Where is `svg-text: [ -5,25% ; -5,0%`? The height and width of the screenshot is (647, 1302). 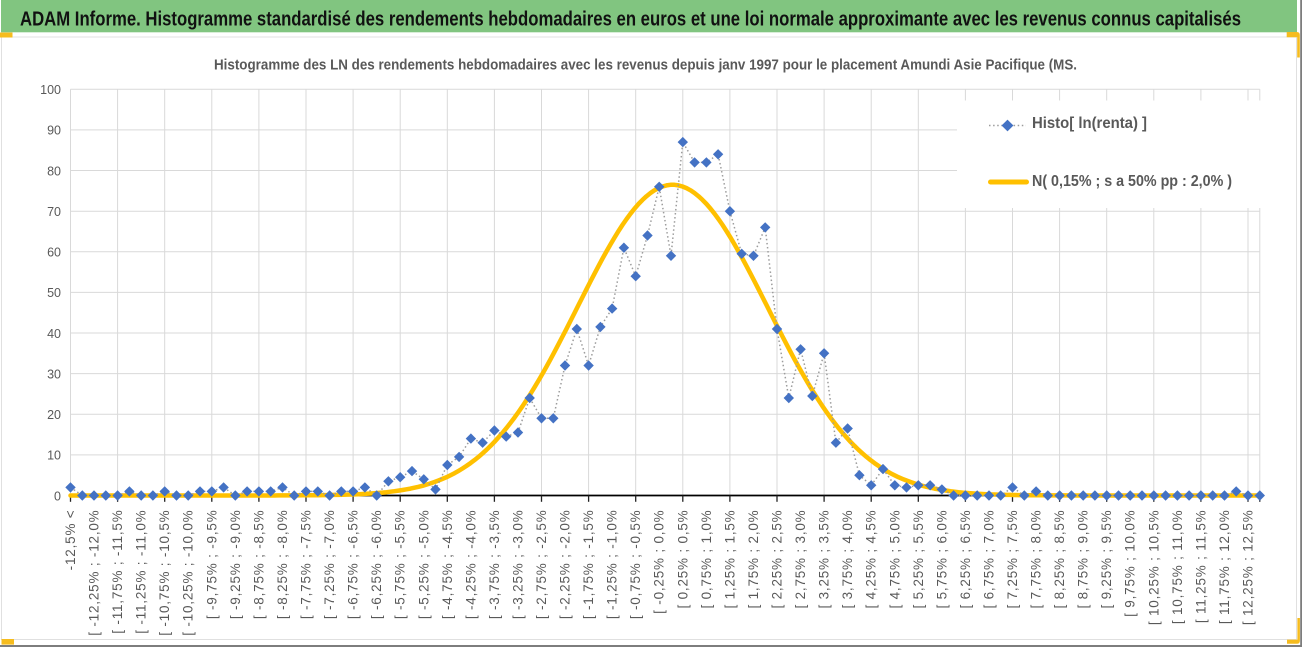
svg-text: [ -5,25% ; -5,0% is located at coordinates (423, 565).